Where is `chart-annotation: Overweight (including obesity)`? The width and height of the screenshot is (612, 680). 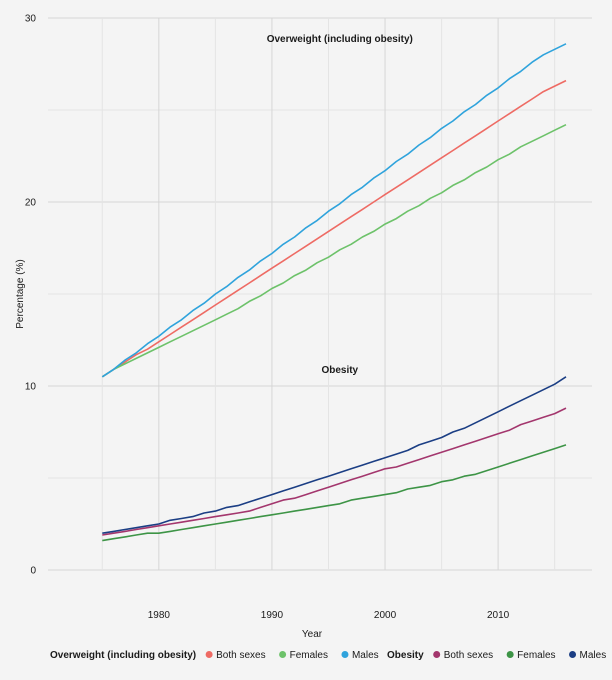 chart-annotation: Overweight (including obesity) is located at coordinates (340, 39).